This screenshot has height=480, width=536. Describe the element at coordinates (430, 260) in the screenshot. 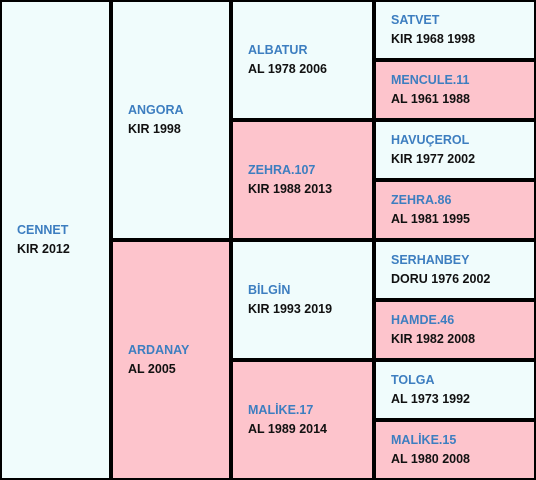

I see `horse-name: SERHANBEY` at that location.